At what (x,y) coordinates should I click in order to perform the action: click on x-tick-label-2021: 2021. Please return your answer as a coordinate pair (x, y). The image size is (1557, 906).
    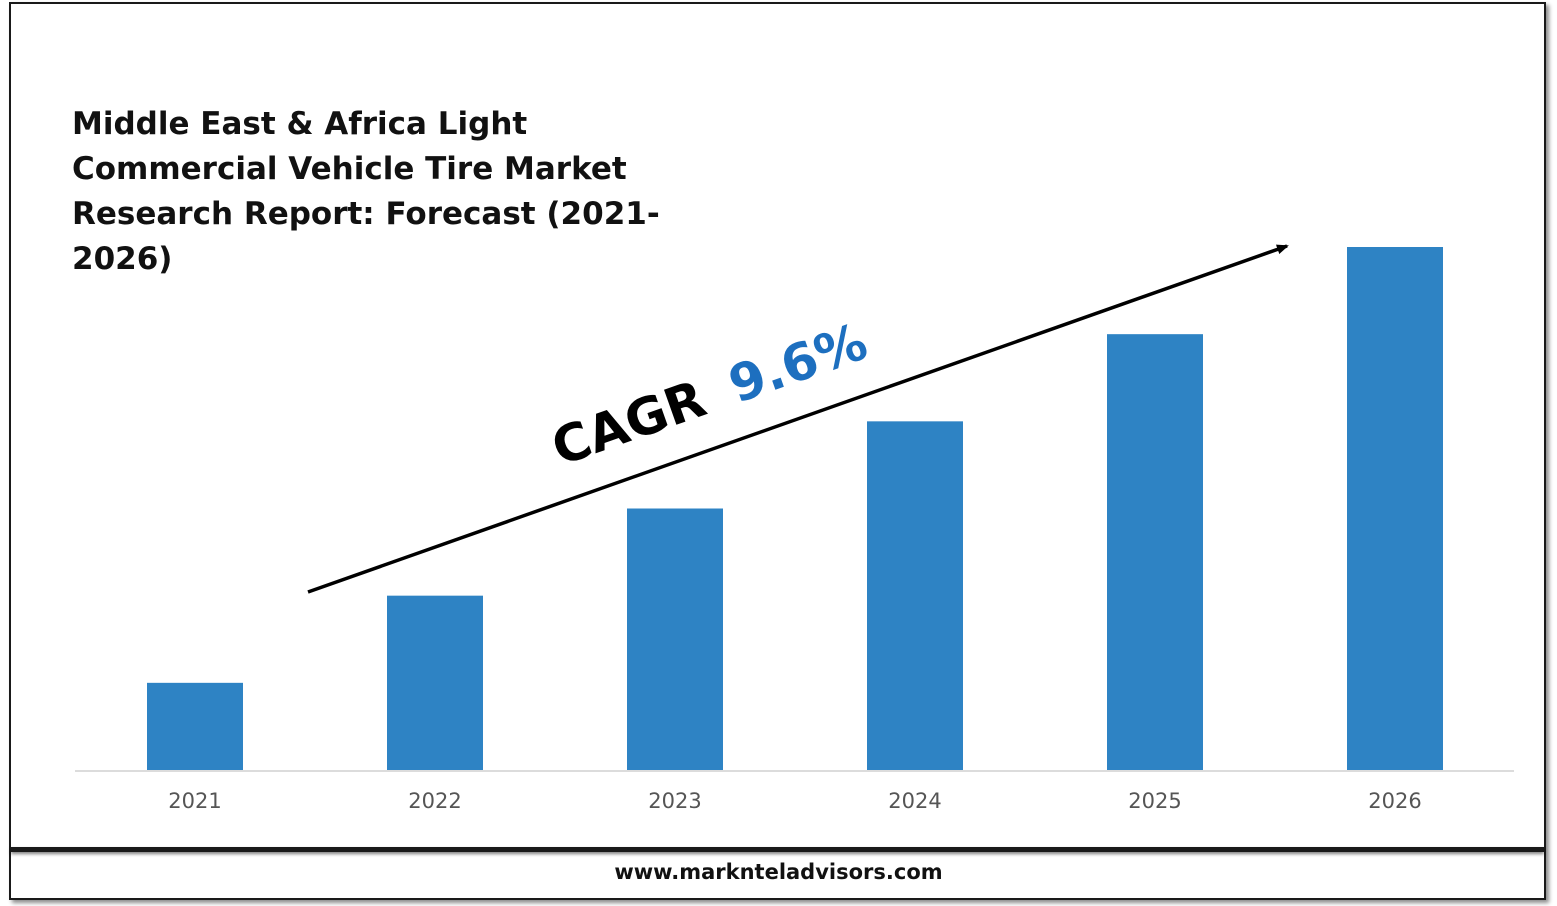
    Looking at the image, I should click on (194, 801).